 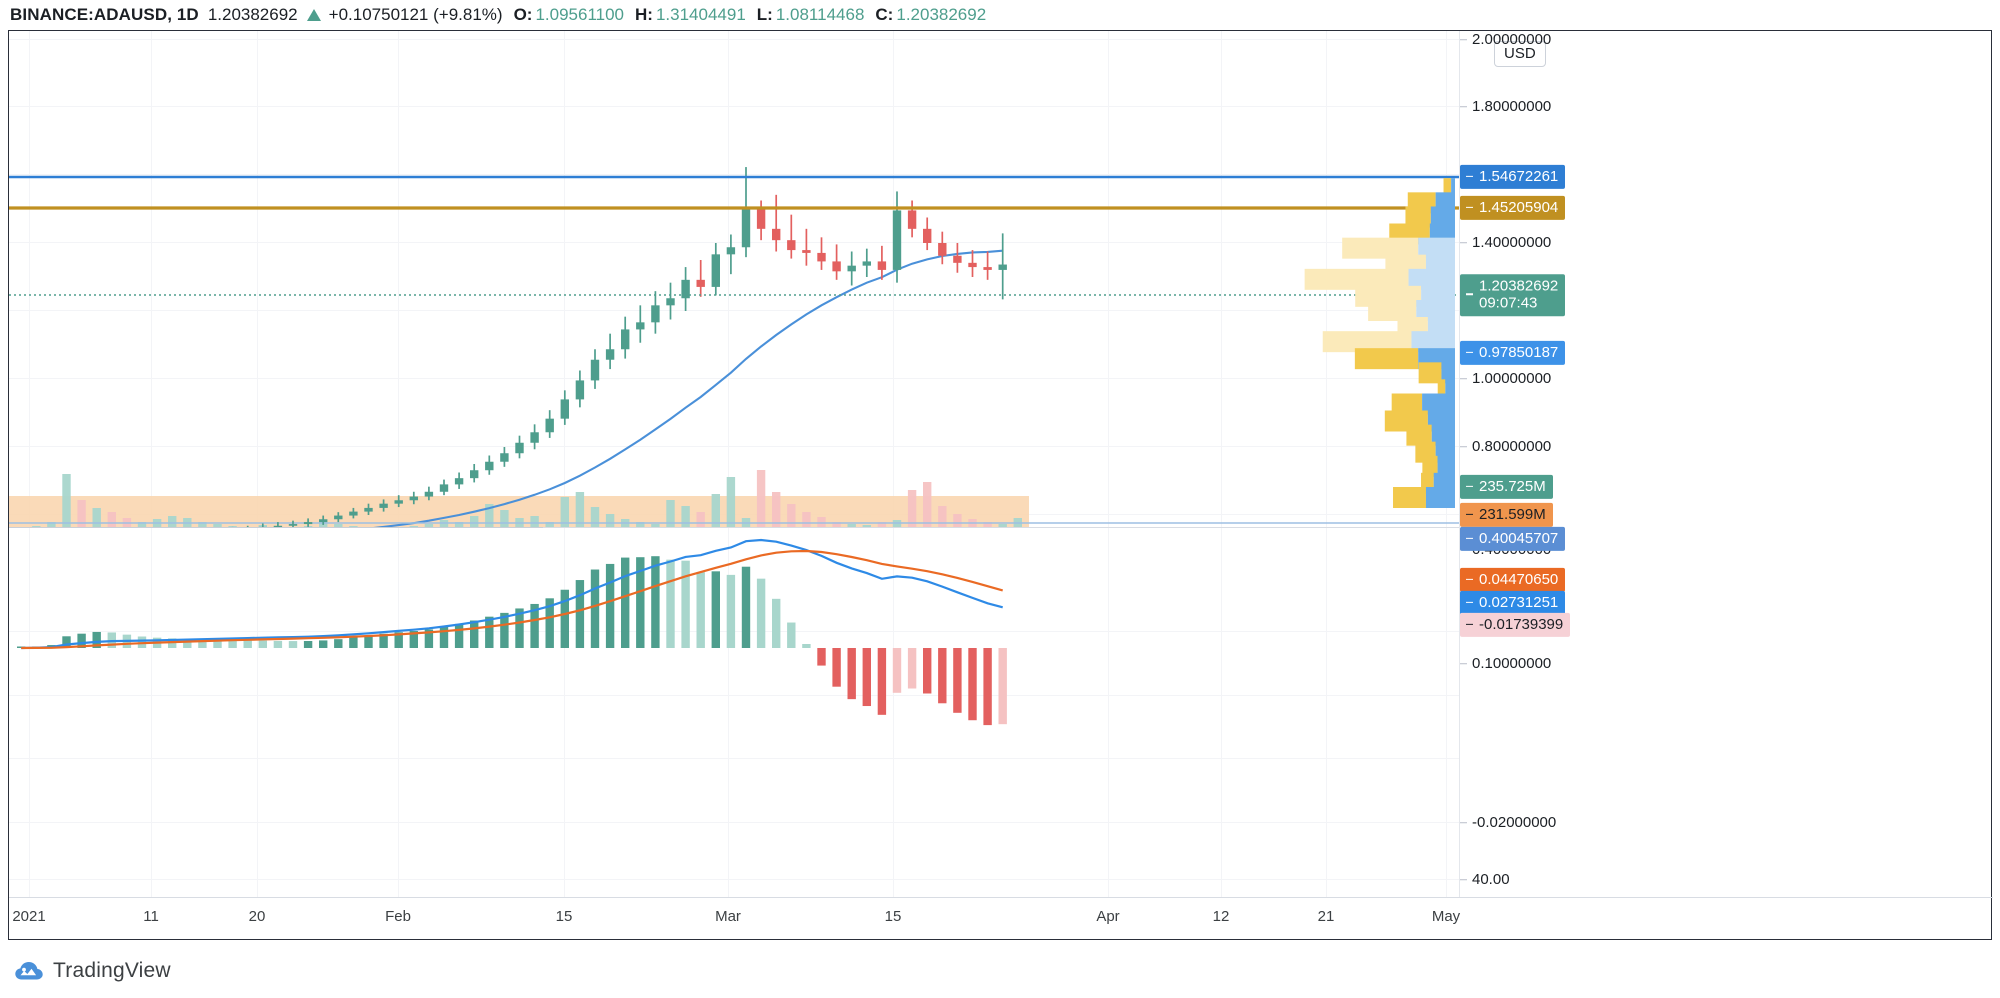 What do you see at coordinates (1506, 487) in the screenshot?
I see `volume-up-badge: 235.725M` at bounding box center [1506, 487].